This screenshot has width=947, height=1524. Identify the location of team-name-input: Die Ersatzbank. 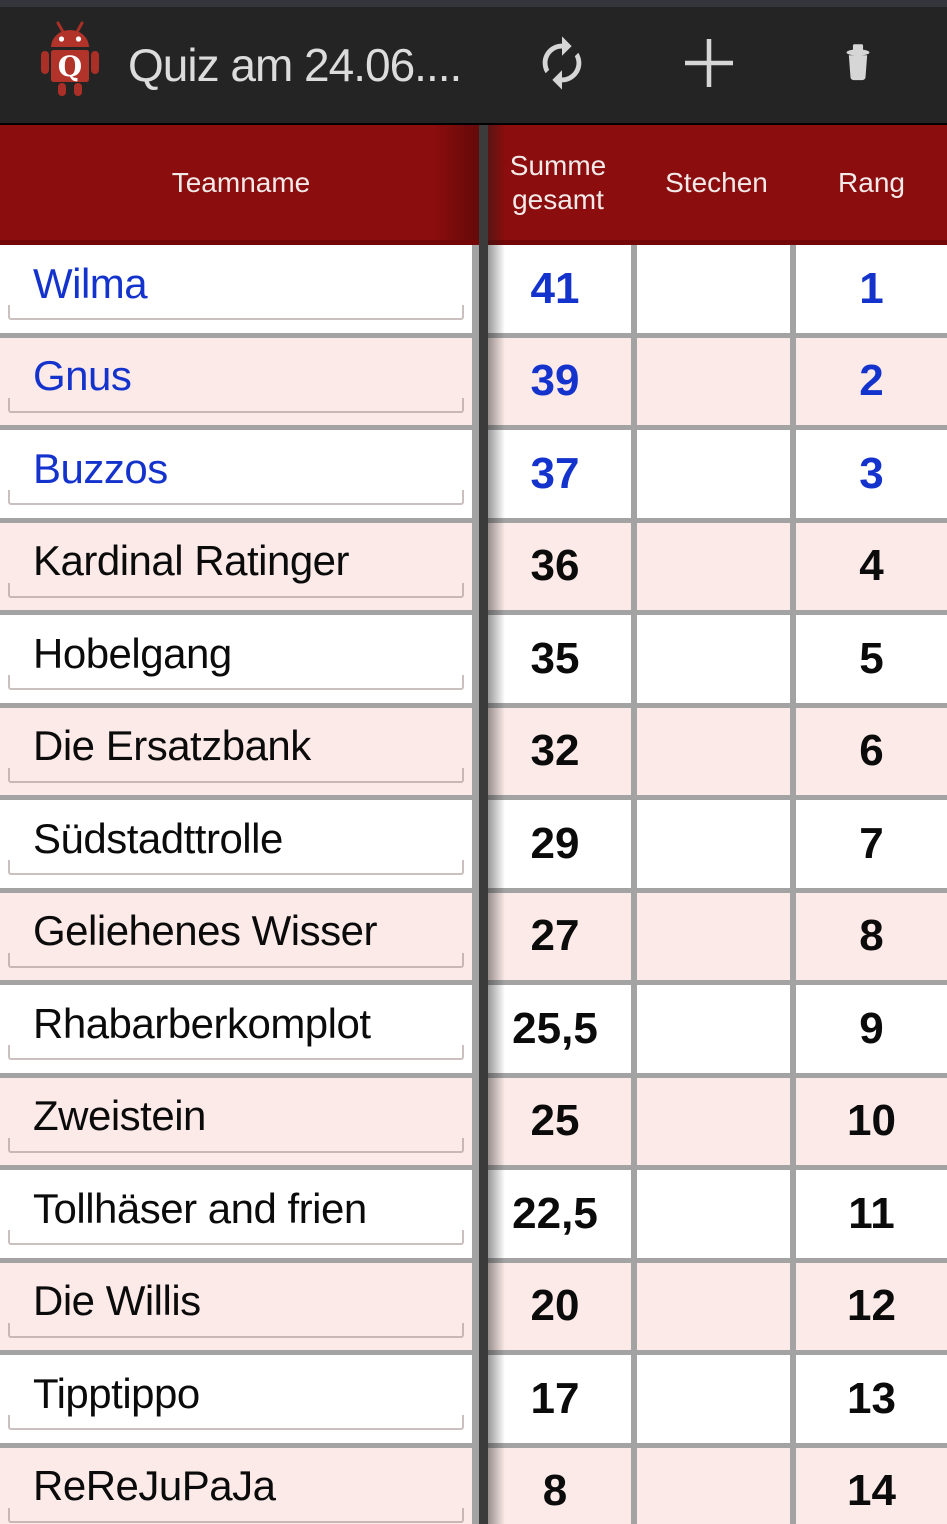
(172, 746).